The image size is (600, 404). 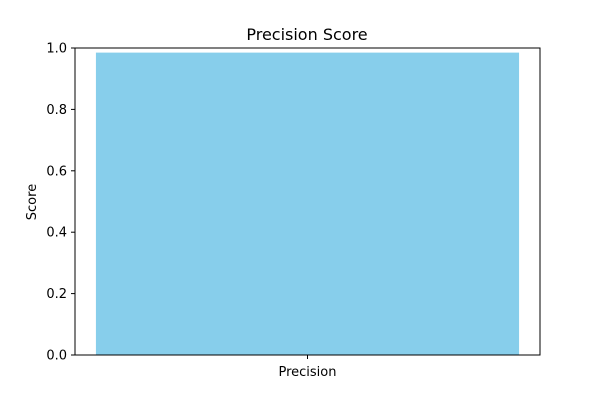 I want to click on x-axis-ticks: Precision, so click(x=307, y=367).